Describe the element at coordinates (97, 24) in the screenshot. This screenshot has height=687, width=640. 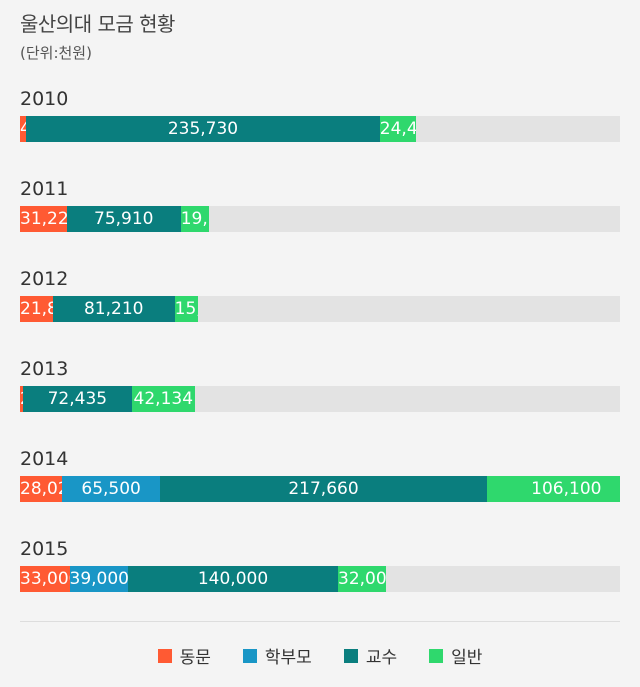
I see `chart-title: 울산의대 모금 현황` at that location.